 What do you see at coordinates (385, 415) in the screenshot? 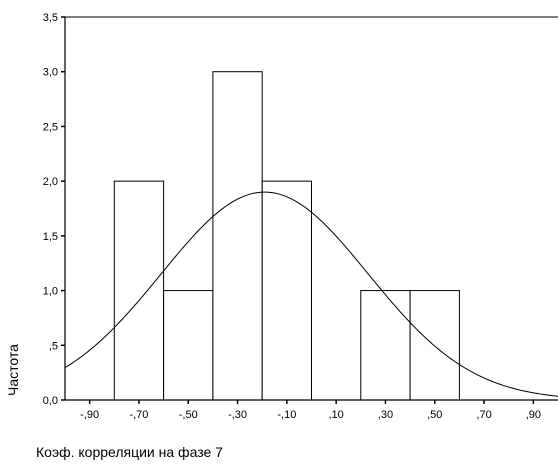
I see `x-tick-label: ,30` at bounding box center [385, 415].